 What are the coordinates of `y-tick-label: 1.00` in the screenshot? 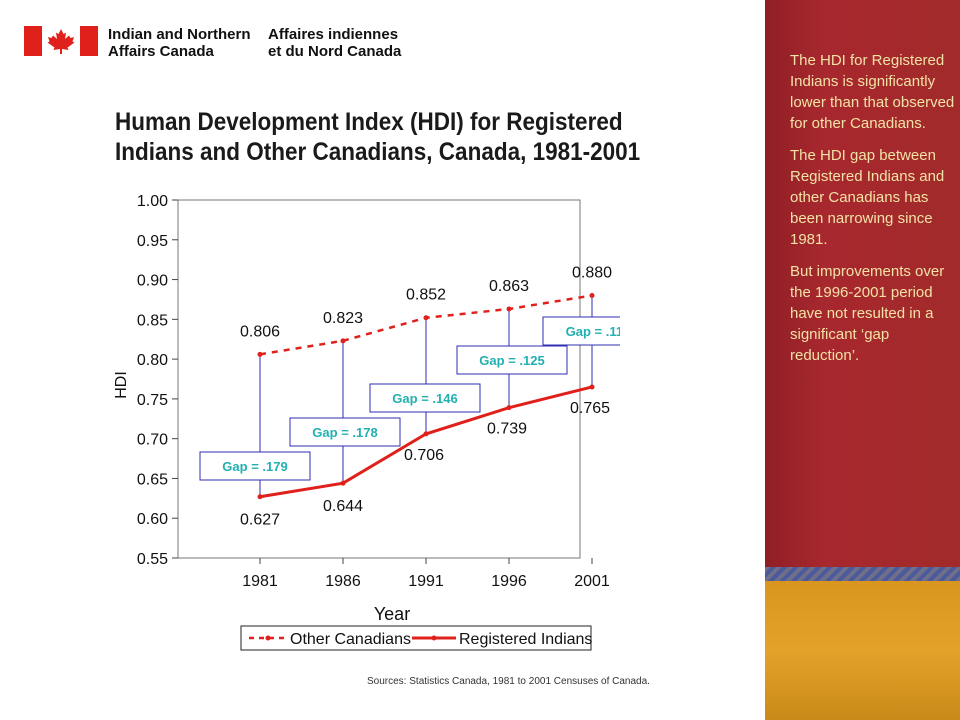 It's located at (152, 201).